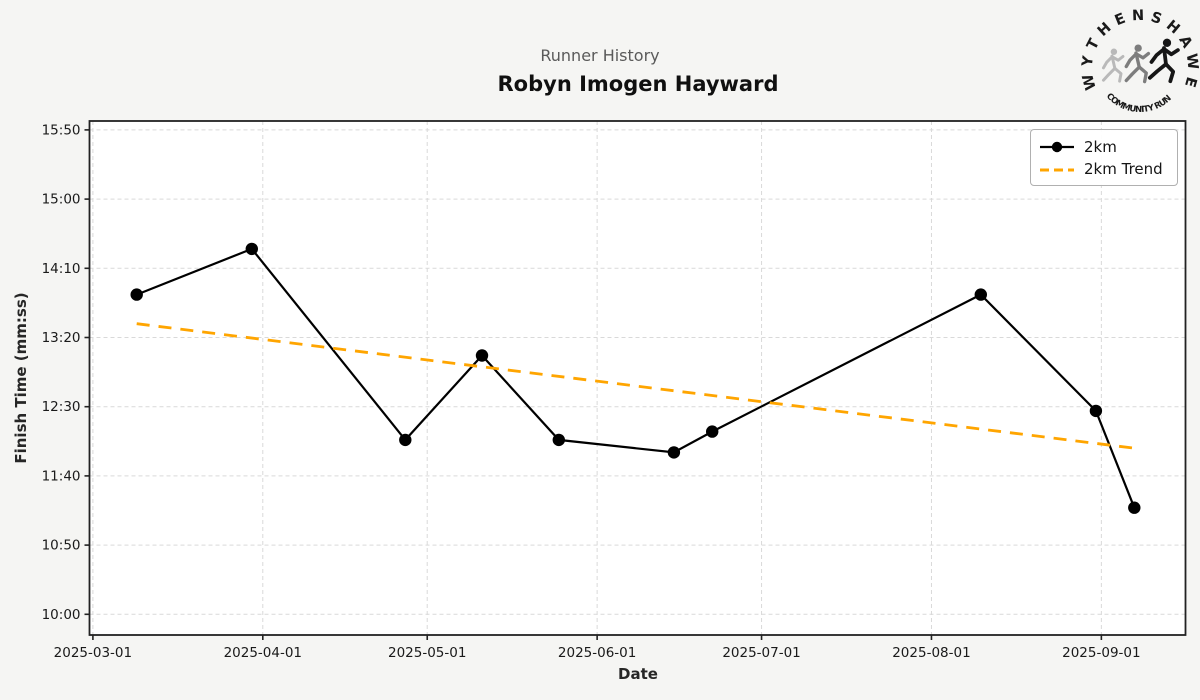  What do you see at coordinates (93, 653) in the screenshot?
I see `x-tick-label: 2025-03-01` at bounding box center [93, 653].